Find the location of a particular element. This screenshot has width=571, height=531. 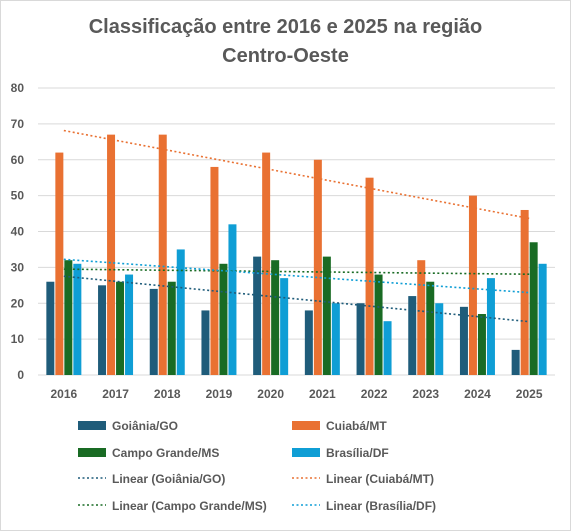

legend-label: Goiânia/GO is located at coordinates (145, 426).